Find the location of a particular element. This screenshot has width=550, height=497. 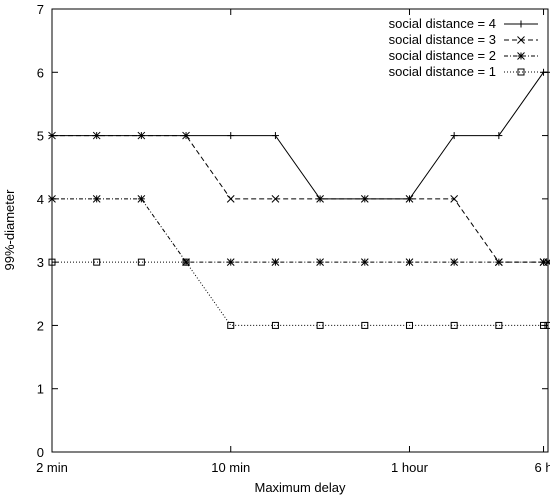

legend-marker-plus is located at coordinates (521, 24).